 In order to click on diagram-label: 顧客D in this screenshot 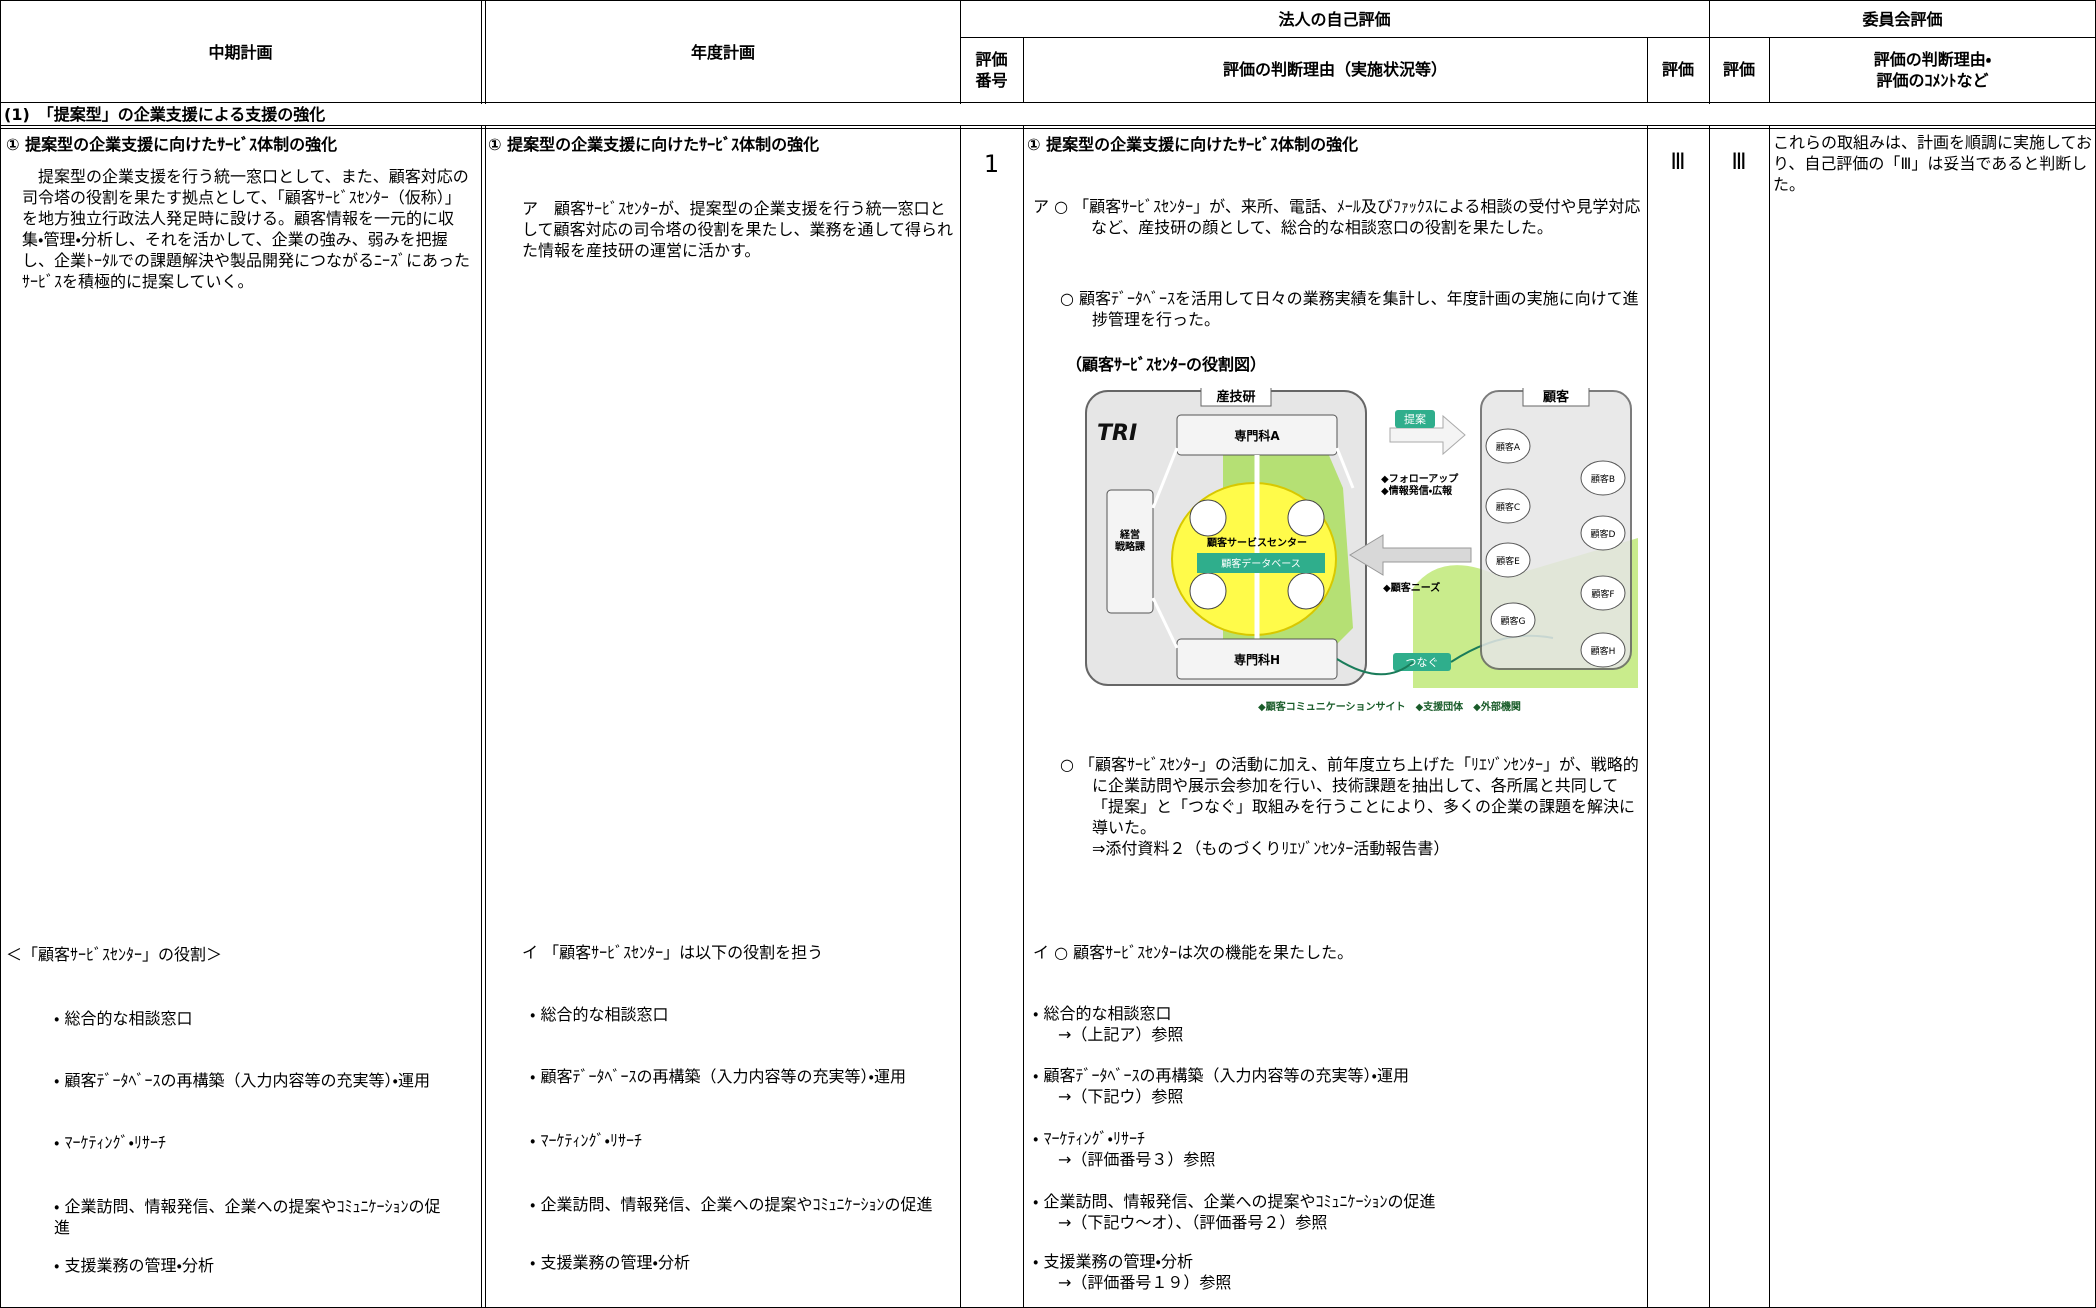, I will do `click(1603, 534)`.